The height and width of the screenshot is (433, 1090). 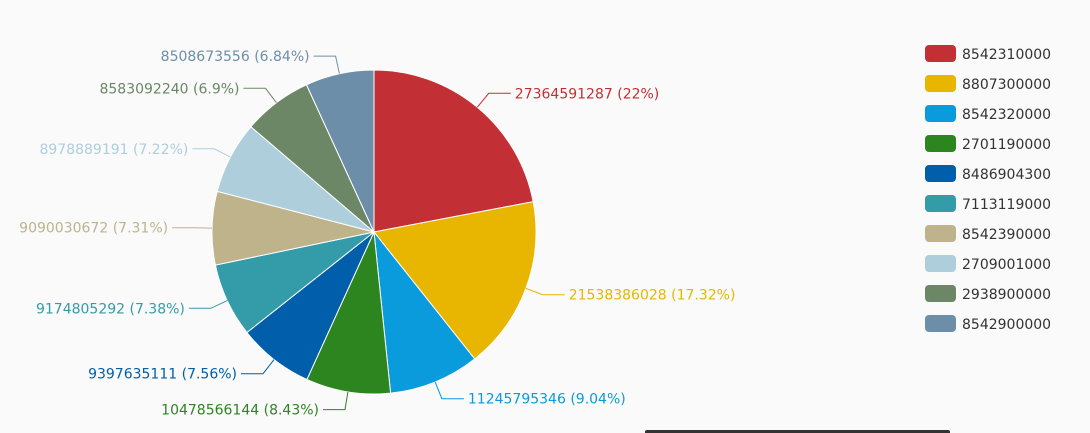 I want to click on slice-label-8542900000: 8508673556 (6.84%), so click(x=235, y=57).